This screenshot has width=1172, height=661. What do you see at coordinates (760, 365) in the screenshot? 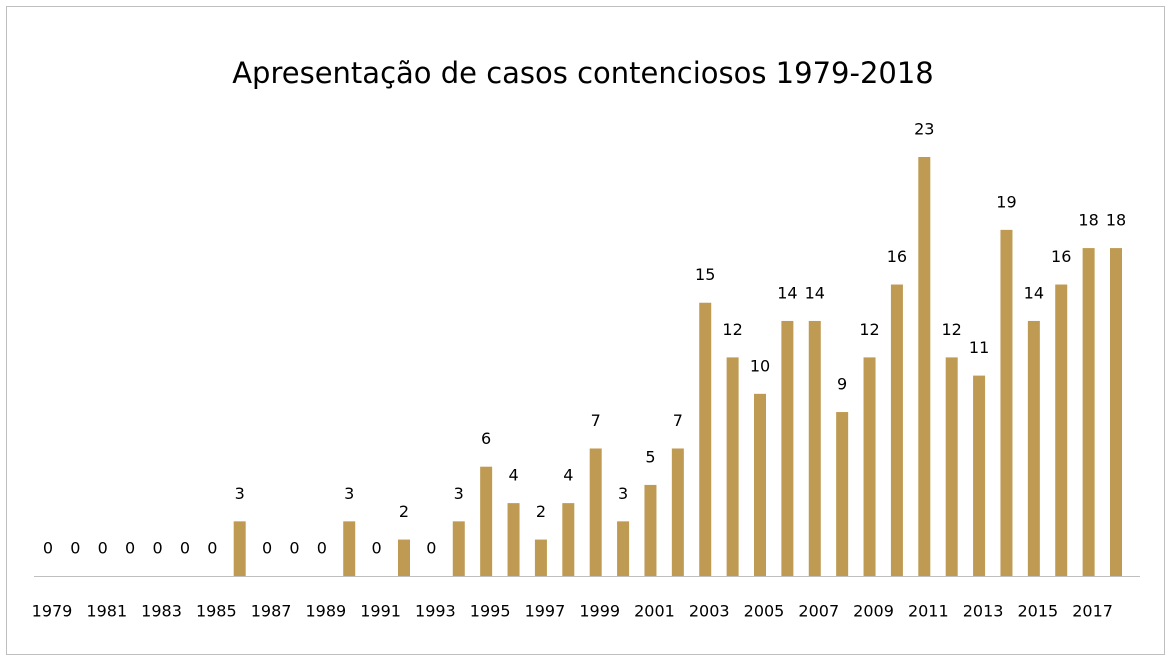
I see `data-label: 10` at bounding box center [760, 365].